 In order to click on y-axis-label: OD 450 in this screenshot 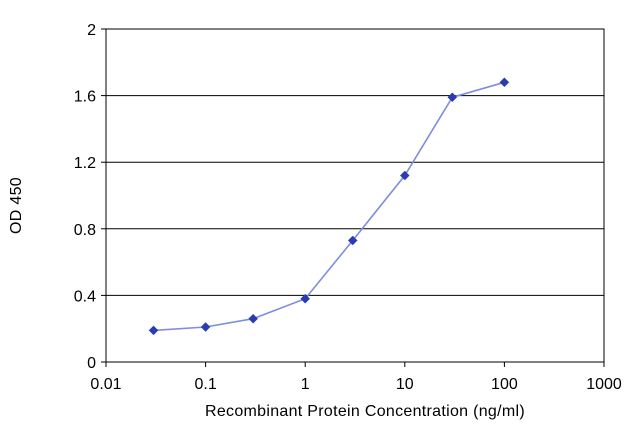, I will do `click(16, 205)`.